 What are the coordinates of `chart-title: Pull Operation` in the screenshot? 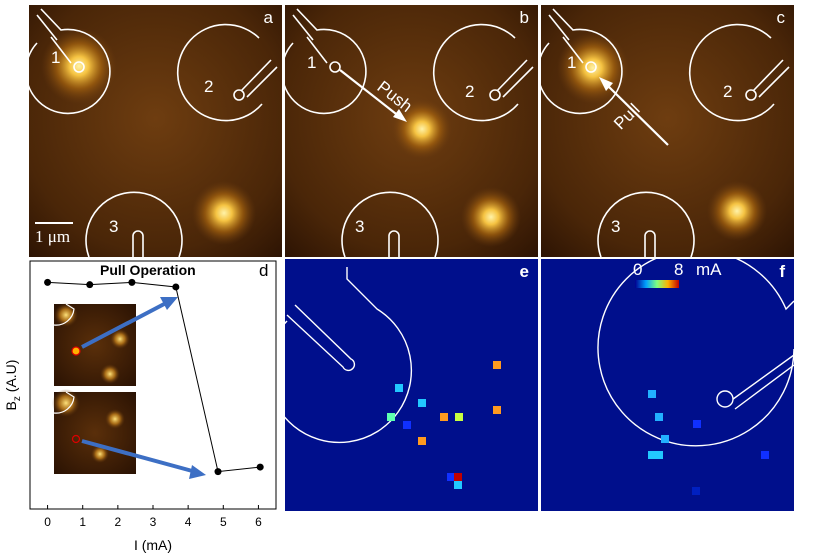 It's located at (148, 270).